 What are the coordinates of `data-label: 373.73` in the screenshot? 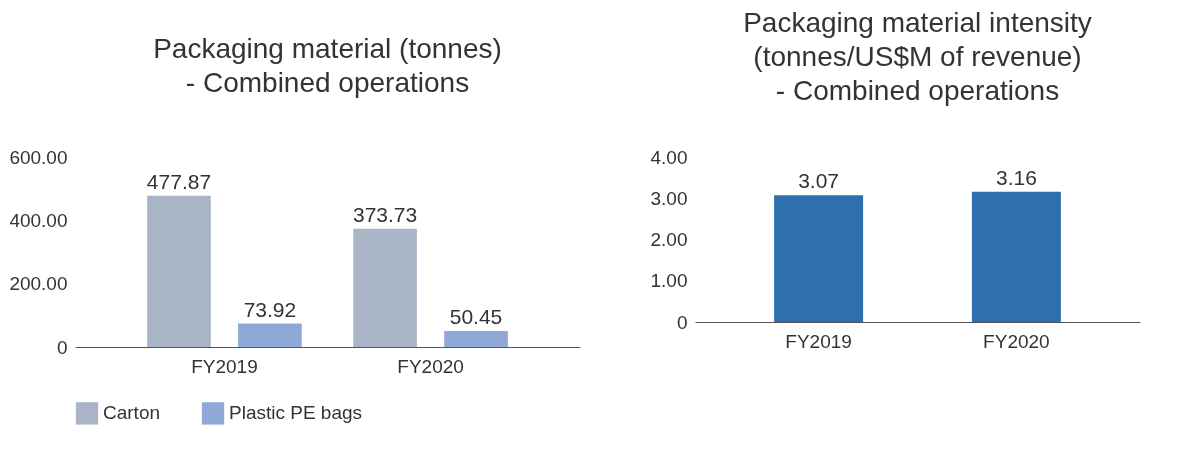 It's located at (385, 214).